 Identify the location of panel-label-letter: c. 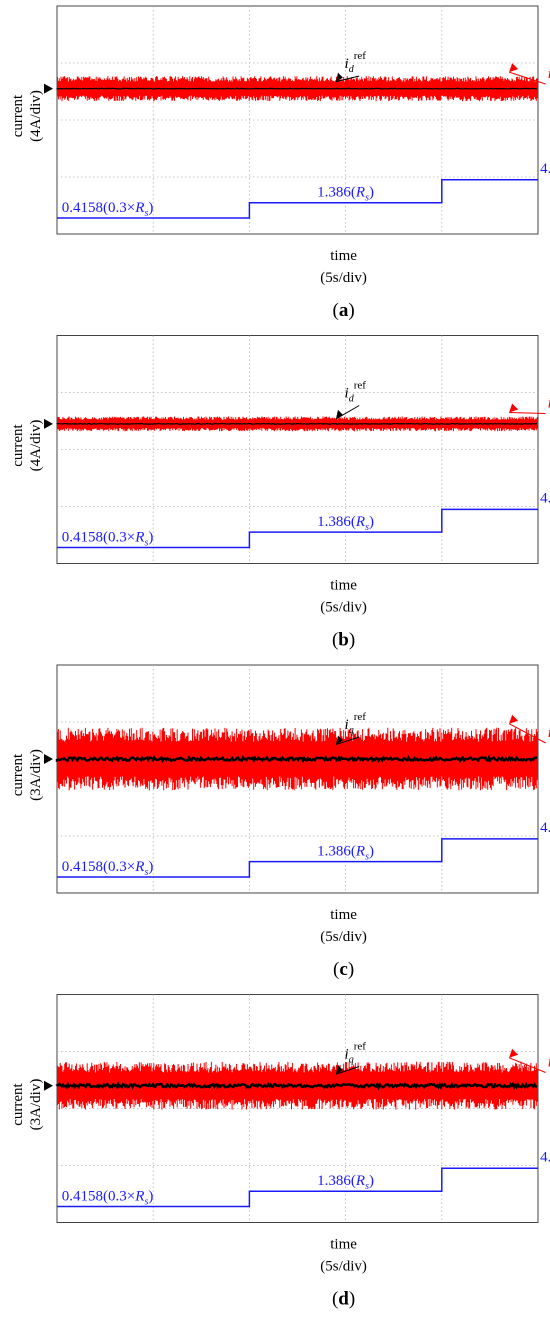
(343, 969).